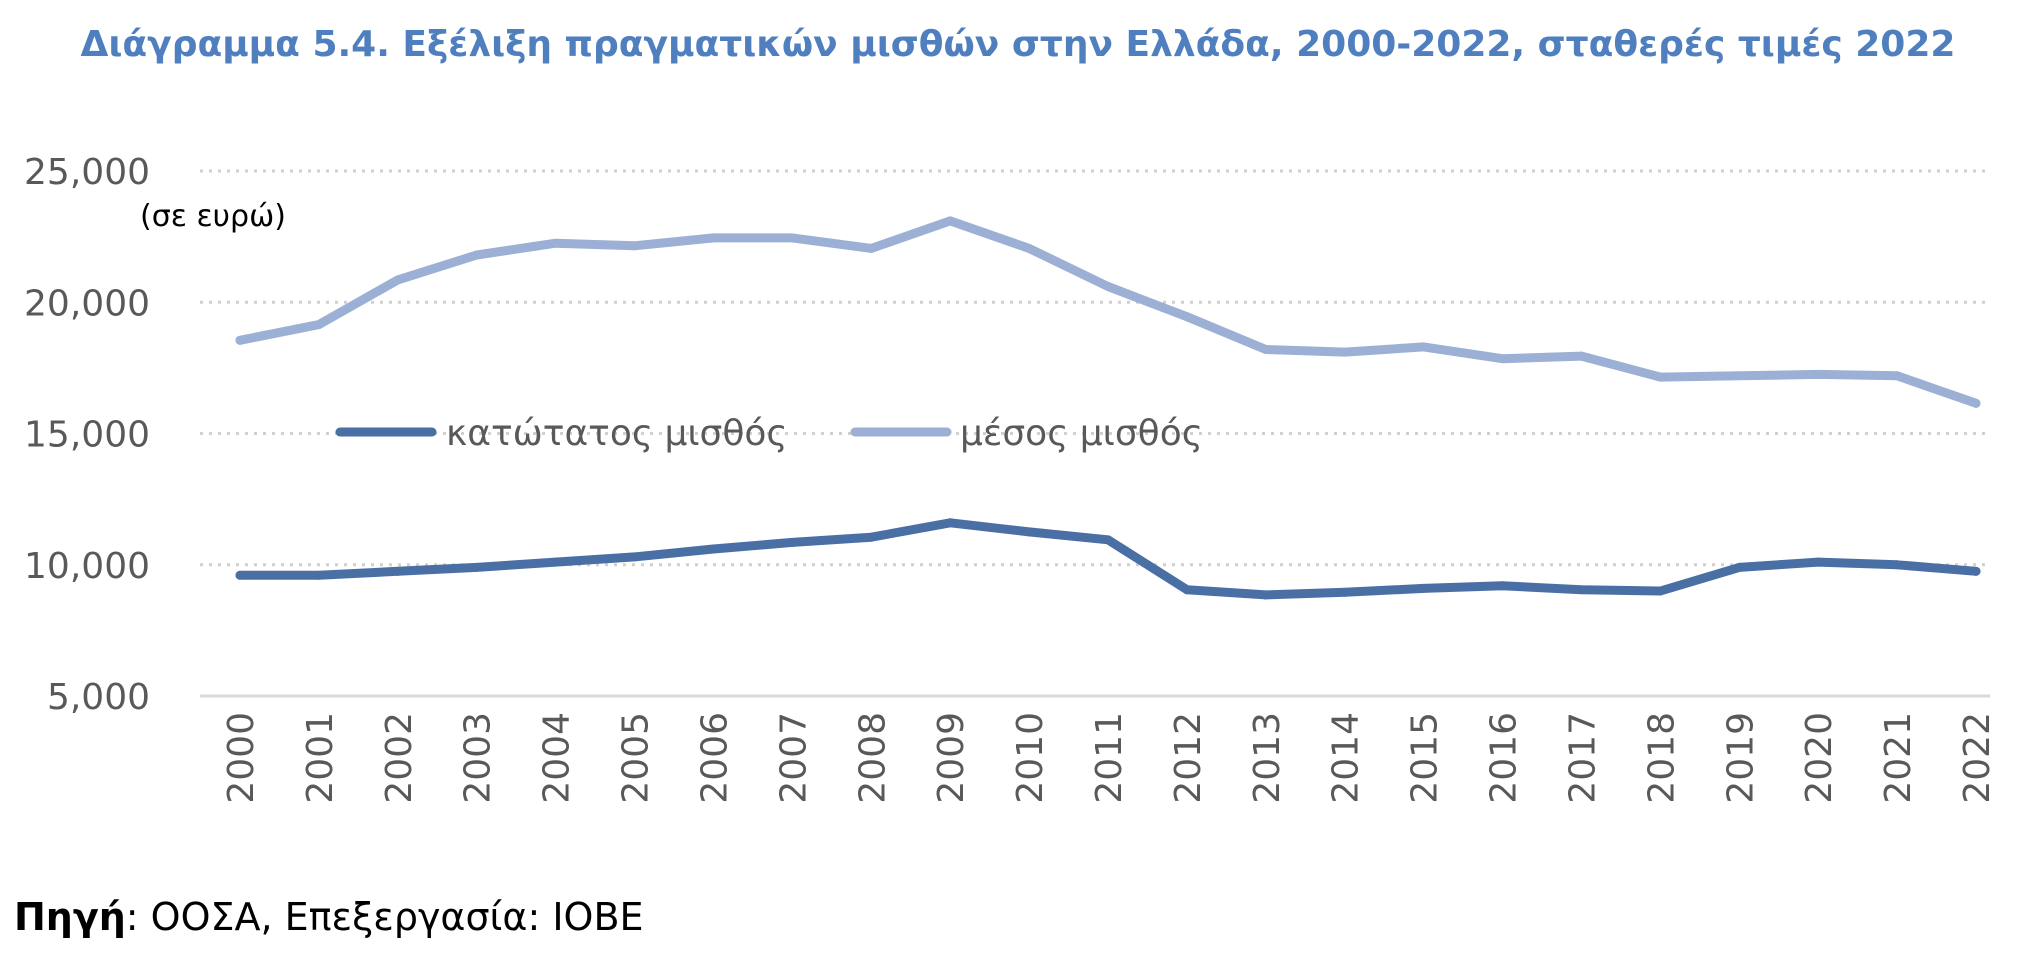 The width and height of the screenshot is (2036, 962). What do you see at coordinates (213, 216) in the screenshot?
I see `unit-label: (σε ευρώ)` at bounding box center [213, 216].